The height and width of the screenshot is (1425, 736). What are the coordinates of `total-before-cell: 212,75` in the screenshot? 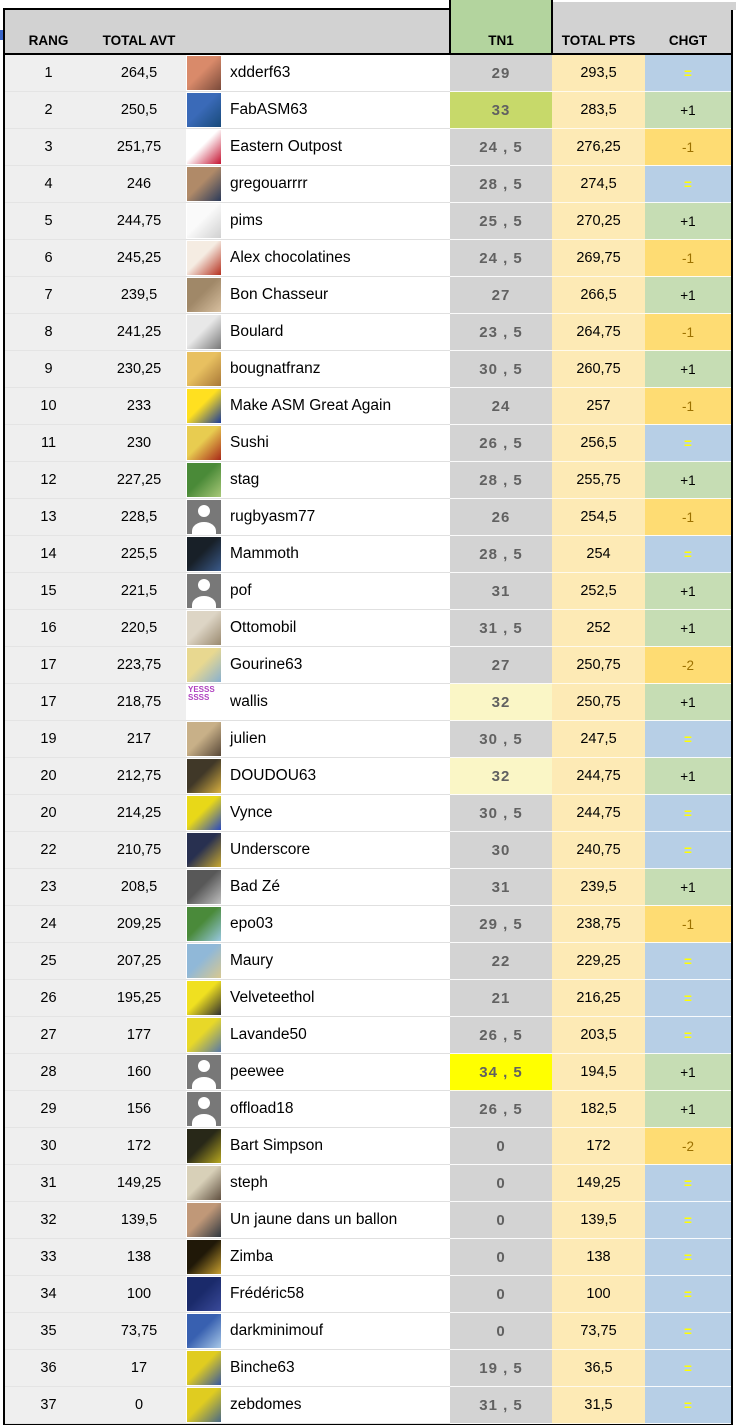 It's located at (139, 776).